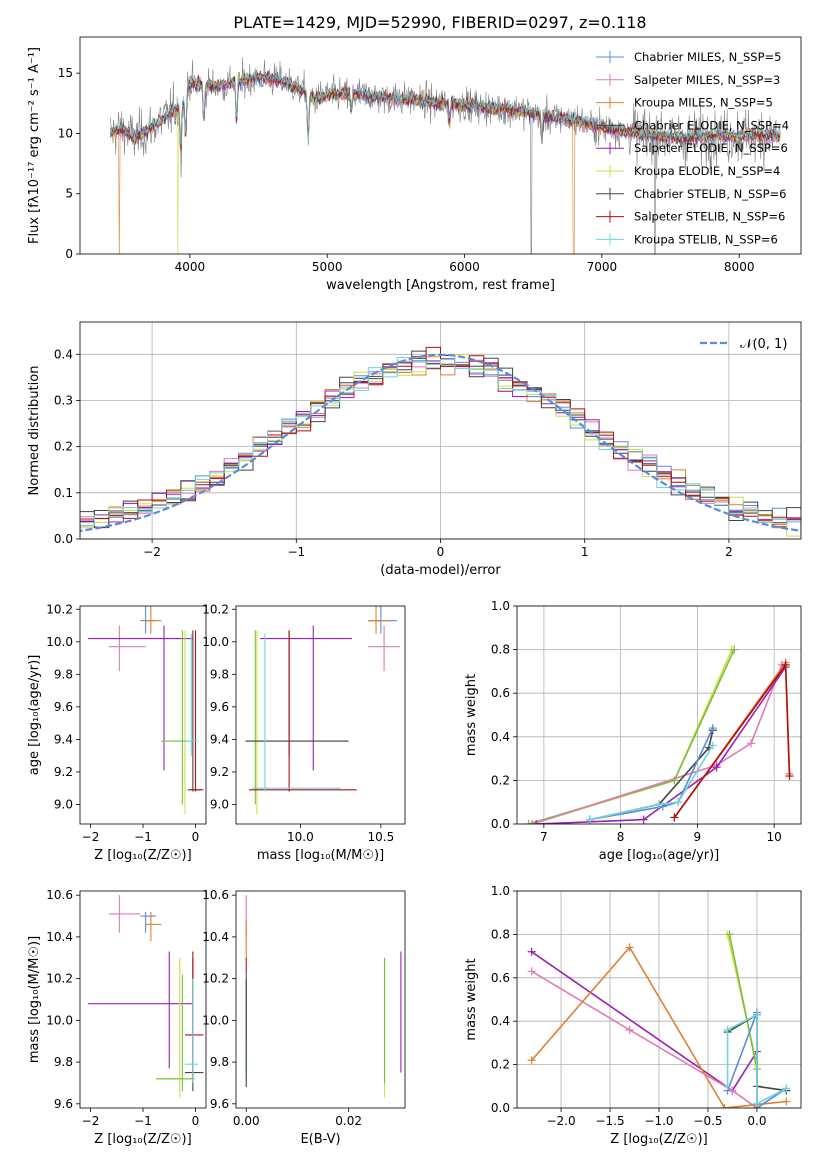 The image size is (819, 1170). What do you see at coordinates (215, 937) in the screenshot?
I see `y-tick-label: 10.4` at bounding box center [215, 937].